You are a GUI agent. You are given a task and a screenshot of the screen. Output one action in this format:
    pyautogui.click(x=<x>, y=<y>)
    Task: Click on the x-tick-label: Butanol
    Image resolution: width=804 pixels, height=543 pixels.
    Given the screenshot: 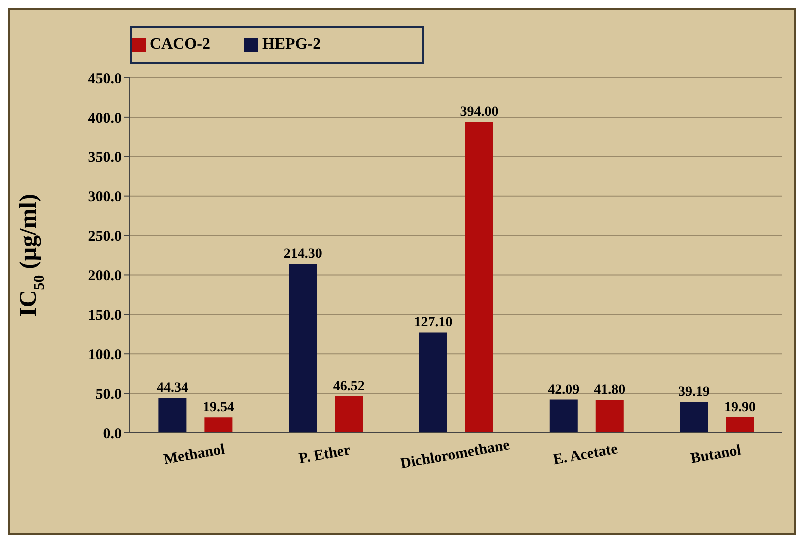 What is the action you would take?
    pyautogui.click(x=716, y=455)
    